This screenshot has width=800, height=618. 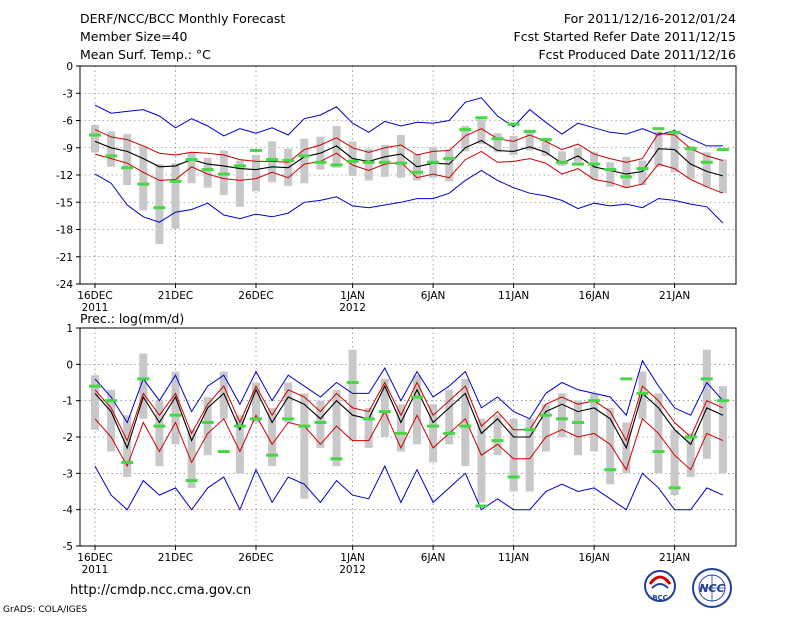 I want to click on temp-ytick-label: -21, so click(x=64, y=258).